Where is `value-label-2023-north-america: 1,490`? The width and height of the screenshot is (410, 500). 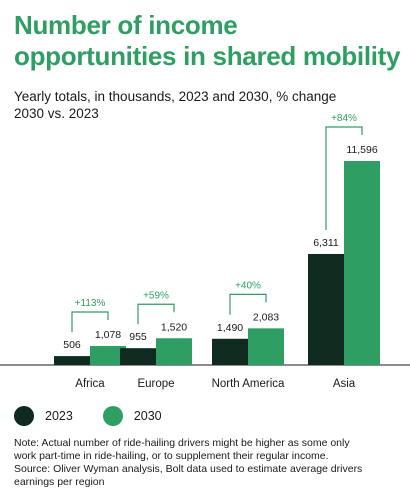
value-label-2023-north-america: 1,490 is located at coordinates (230, 328).